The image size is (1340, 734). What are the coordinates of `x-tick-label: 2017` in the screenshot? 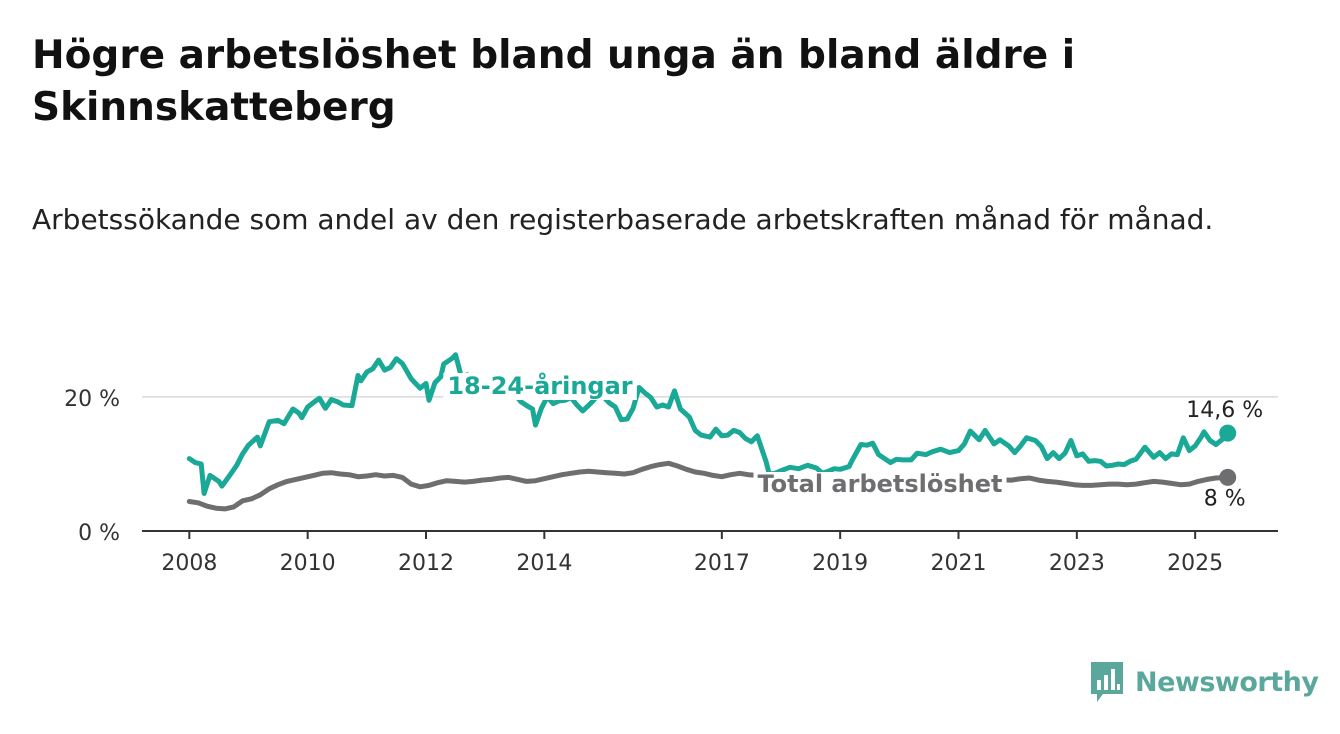 It's located at (722, 563).